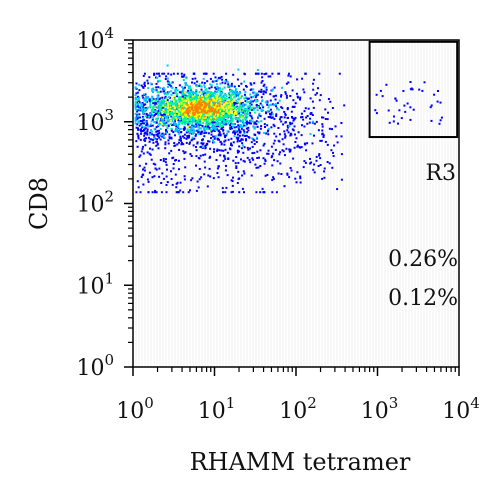 Image resolution: width=501 pixels, height=499 pixels. Describe the element at coordinates (39, 203) in the screenshot. I see `y-axis-label: CD8` at that location.